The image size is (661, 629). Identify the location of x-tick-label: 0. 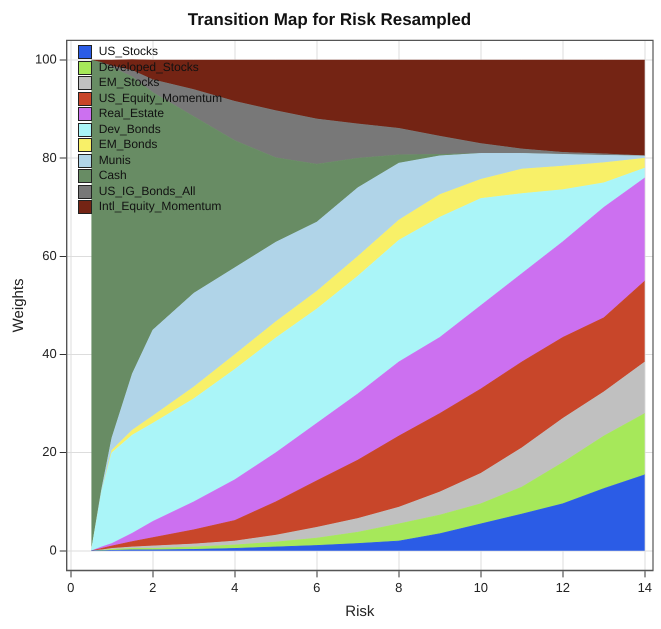
(70, 587).